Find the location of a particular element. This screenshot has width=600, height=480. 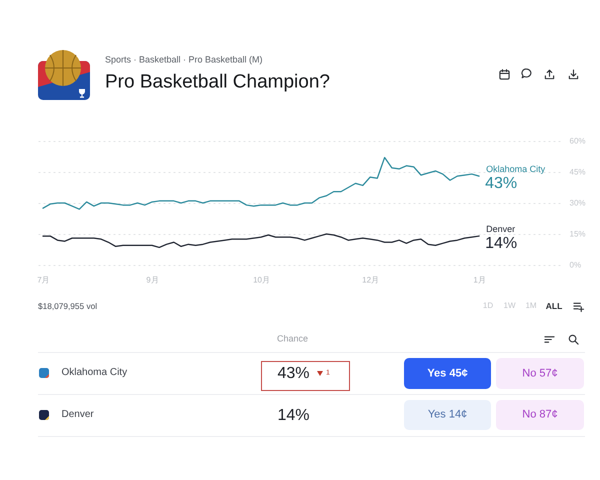

text: Denver is located at coordinates (78, 414).